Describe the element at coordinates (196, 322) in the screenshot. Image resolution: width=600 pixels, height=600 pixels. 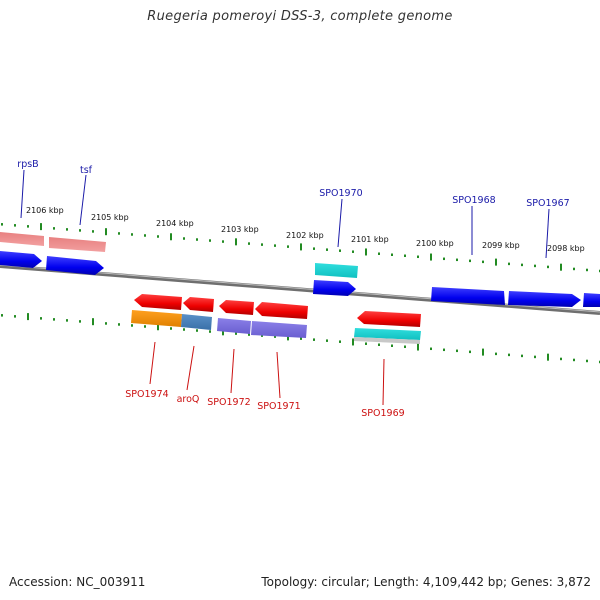
I see `gene-aroQ-feature` at that location.